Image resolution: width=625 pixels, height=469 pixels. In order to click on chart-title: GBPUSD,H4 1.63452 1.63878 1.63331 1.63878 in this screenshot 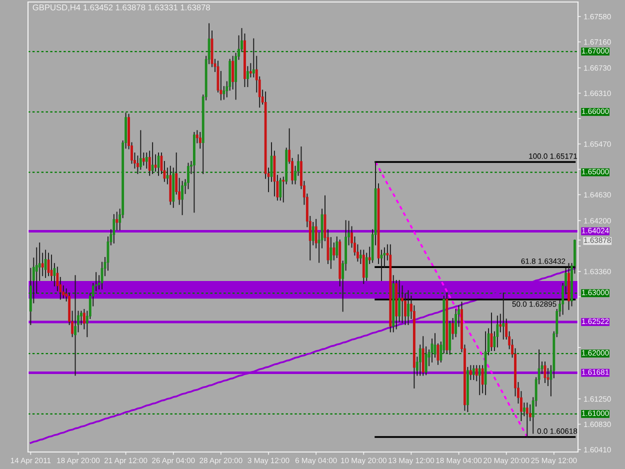, I will do `click(121, 8)`.